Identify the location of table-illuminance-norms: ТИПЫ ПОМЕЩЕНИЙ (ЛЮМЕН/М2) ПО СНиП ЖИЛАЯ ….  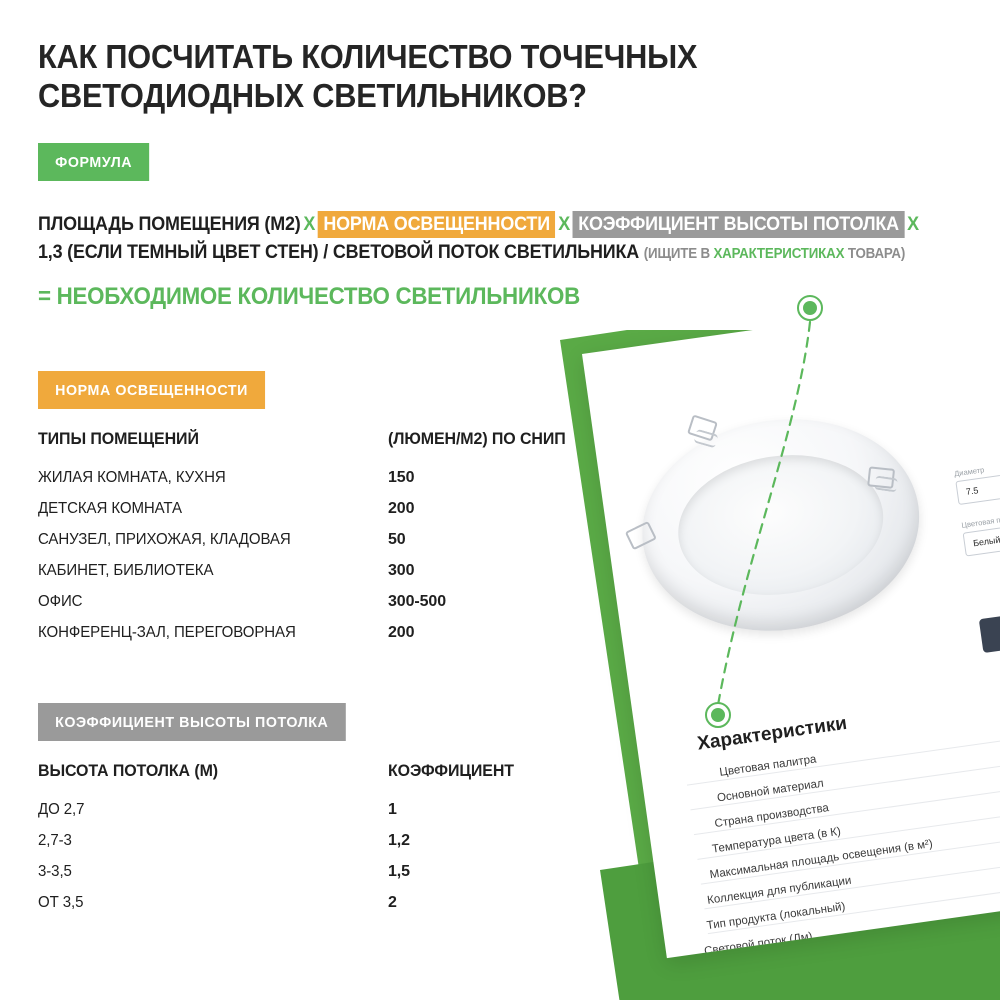
(318, 542).